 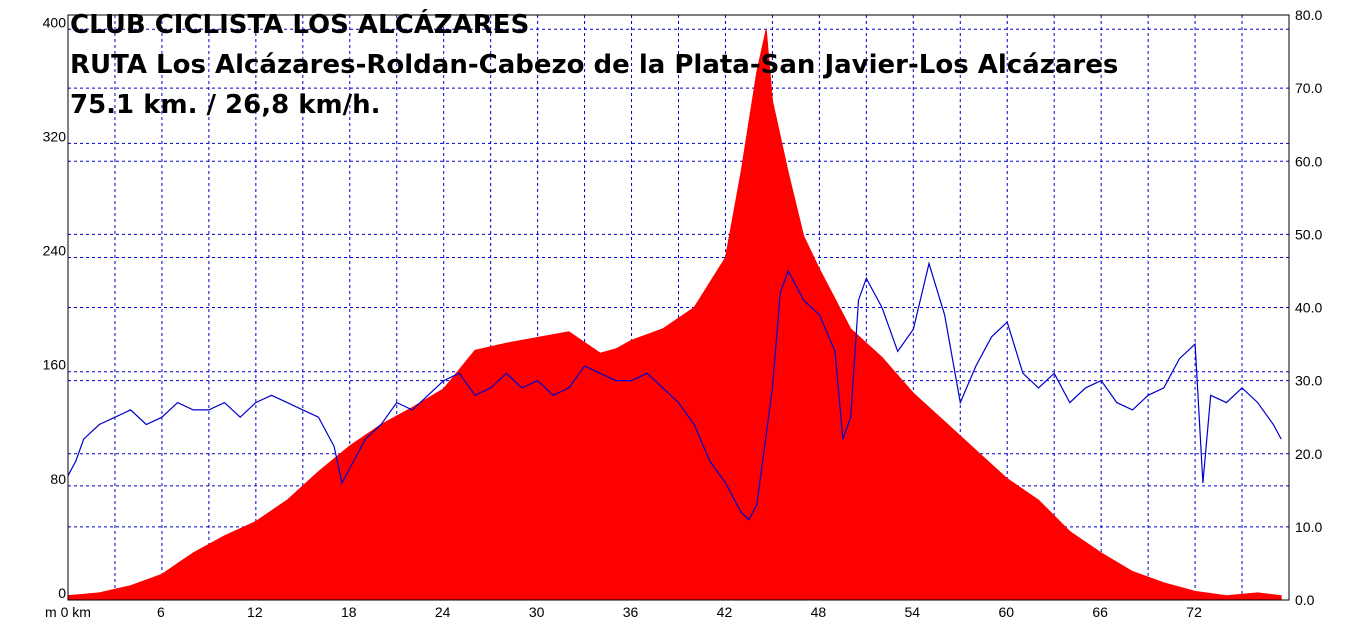 What do you see at coordinates (1308, 15) in the screenshot?
I see `right-y-tick-label: 80.0` at bounding box center [1308, 15].